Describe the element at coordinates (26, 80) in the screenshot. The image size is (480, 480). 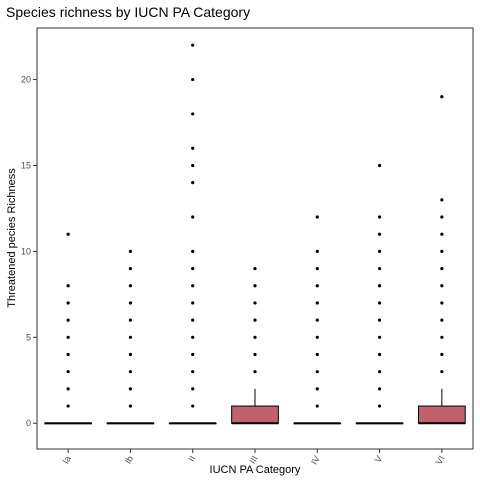
I see `y-tick-label: 20` at that location.